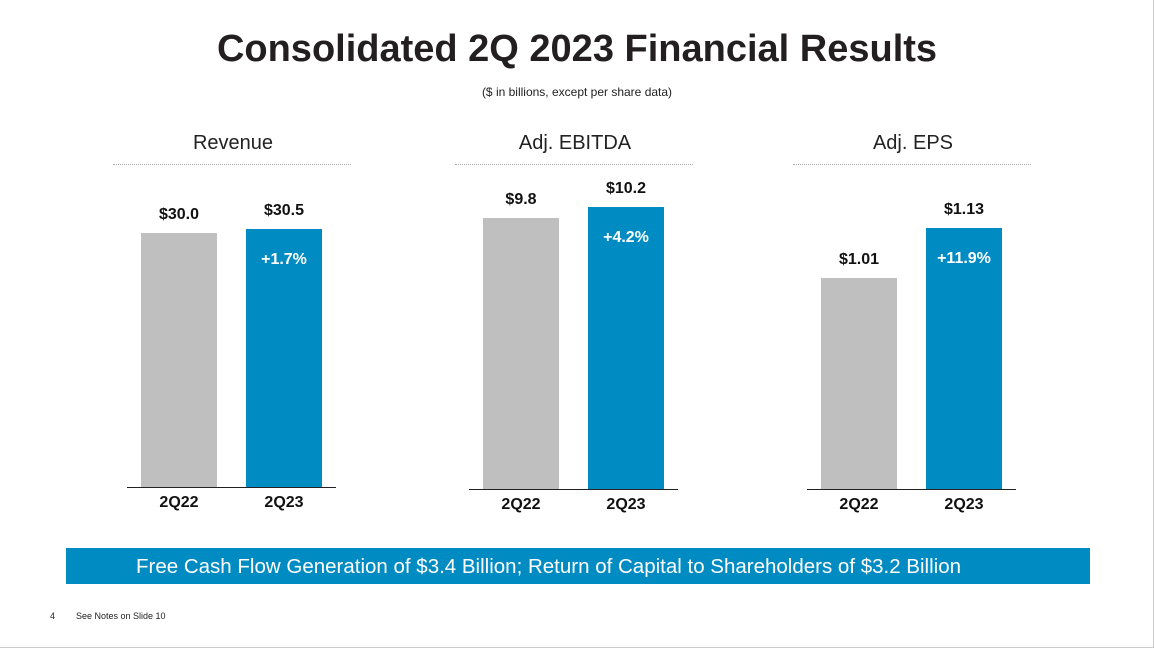 Image resolution: width=1154 pixels, height=648 pixels. Describe the element at coordinates (964, 258) in the screenshot. I see `growth-label: +11.9%` at that location.